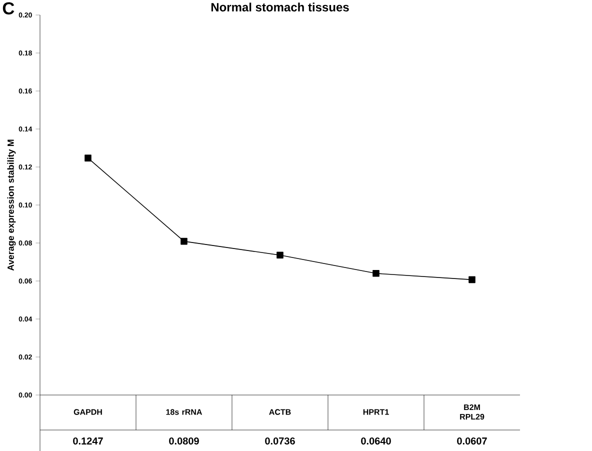  I want to click on x-tick-label: 18s rRNA, so click(184, 412).